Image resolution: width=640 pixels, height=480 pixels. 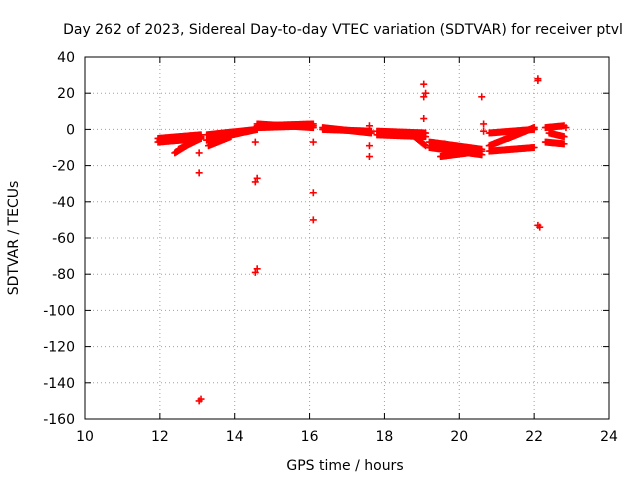 What do you see at coordinates (347, 437) in the screenshot?
I see `x-tick-labels: 10 12 14 16 18 20 22 24` at bounding box center [347, 437].